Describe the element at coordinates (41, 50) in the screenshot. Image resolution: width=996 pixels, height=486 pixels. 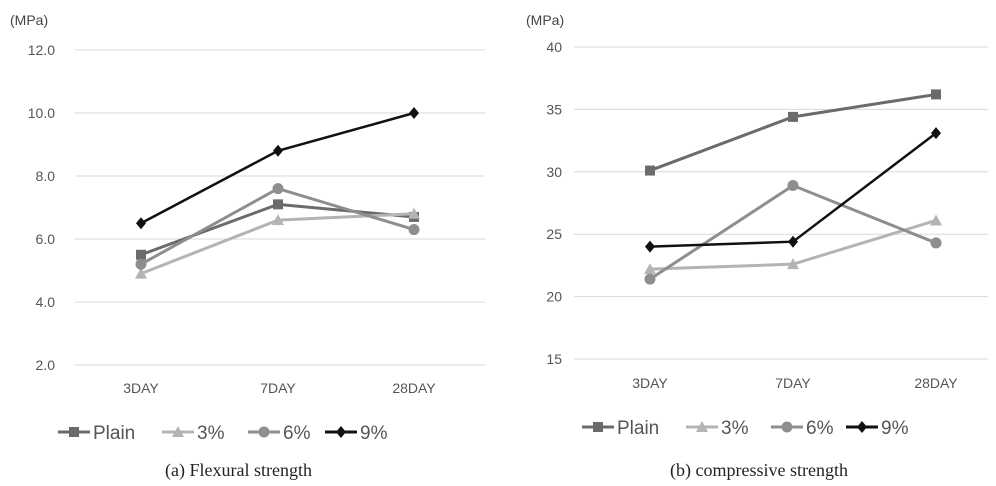
I see `y-tick-label: 12.0` at that location.